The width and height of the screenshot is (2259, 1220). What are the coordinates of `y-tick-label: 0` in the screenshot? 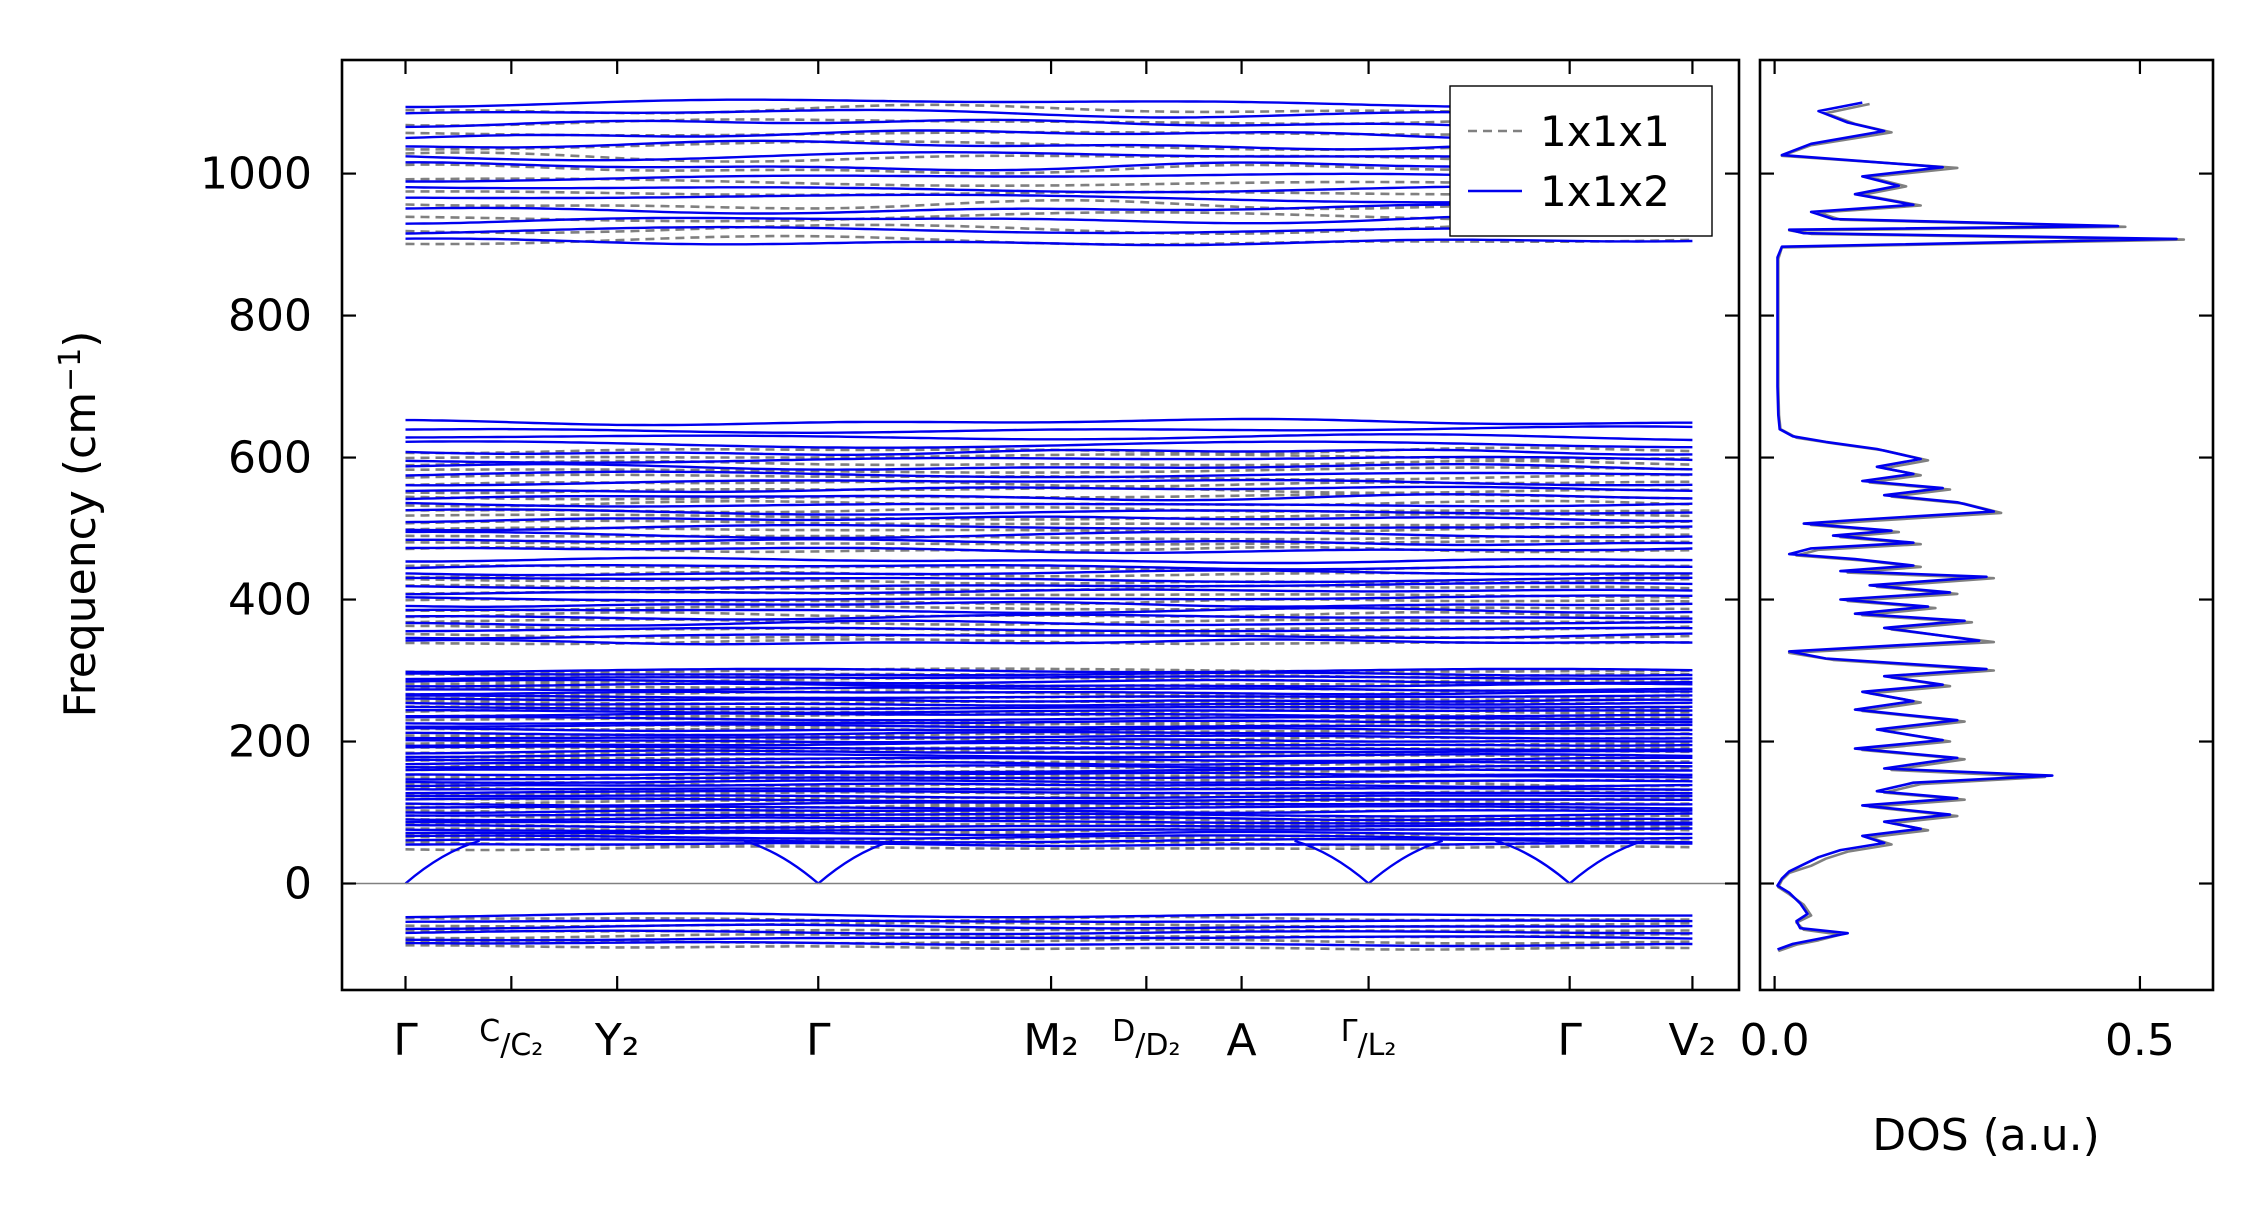 It's located at (298, 884).